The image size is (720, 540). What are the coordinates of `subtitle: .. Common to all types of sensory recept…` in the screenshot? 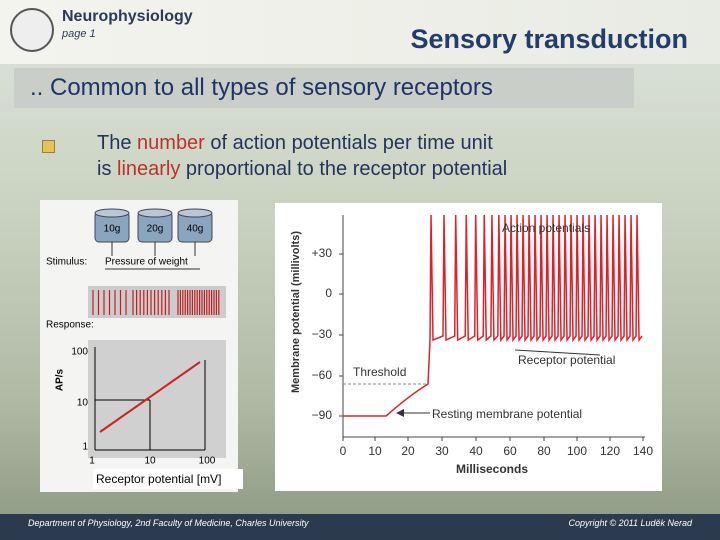 It's located at (261, 87).